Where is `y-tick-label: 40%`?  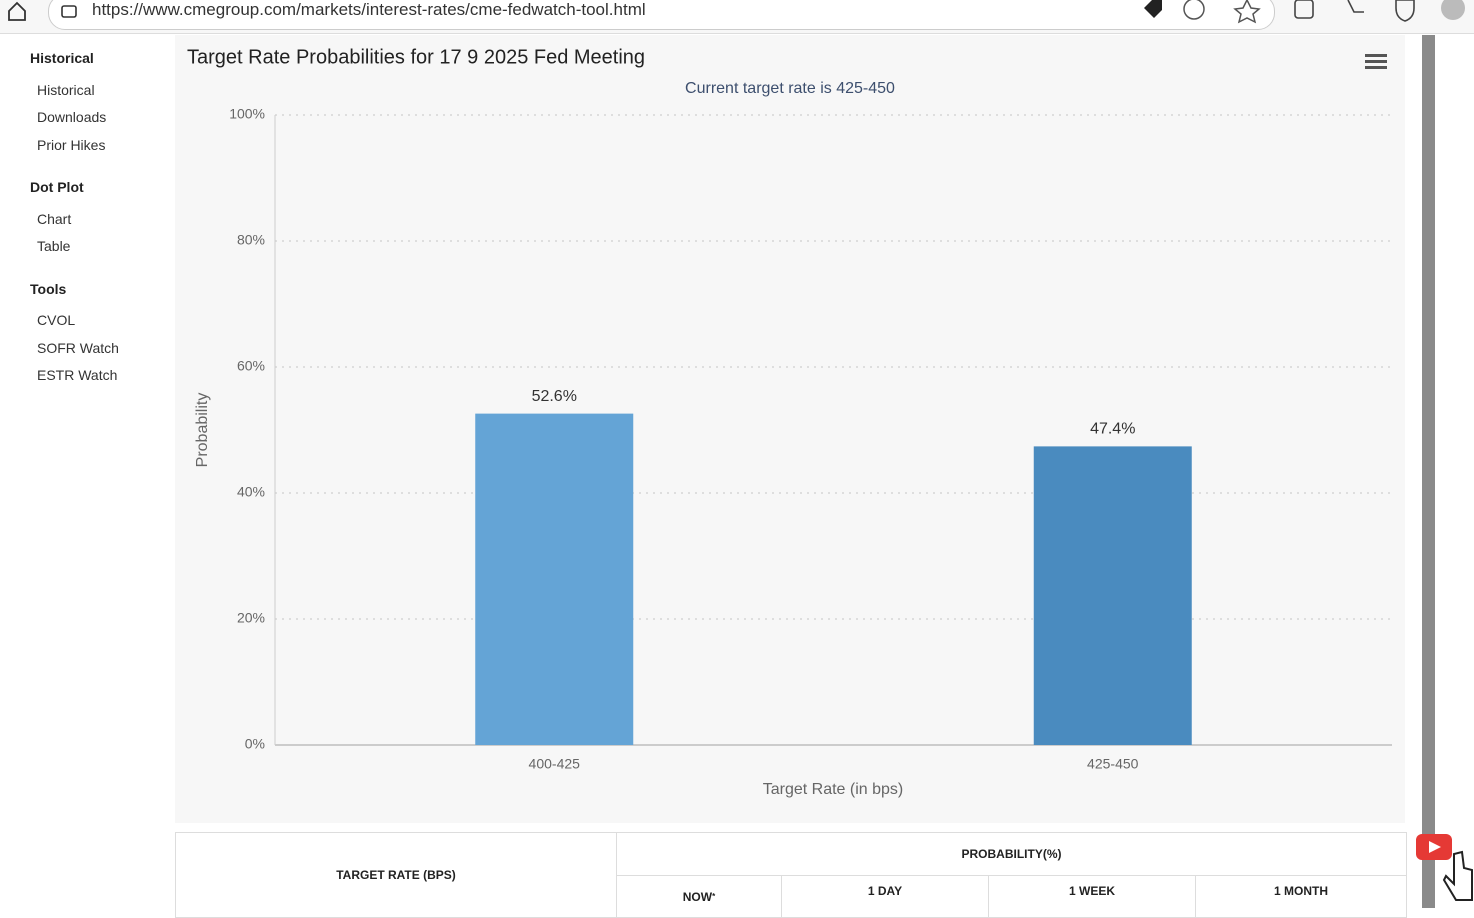
y-tick-label: 40% is located at coordinates (251, 492).